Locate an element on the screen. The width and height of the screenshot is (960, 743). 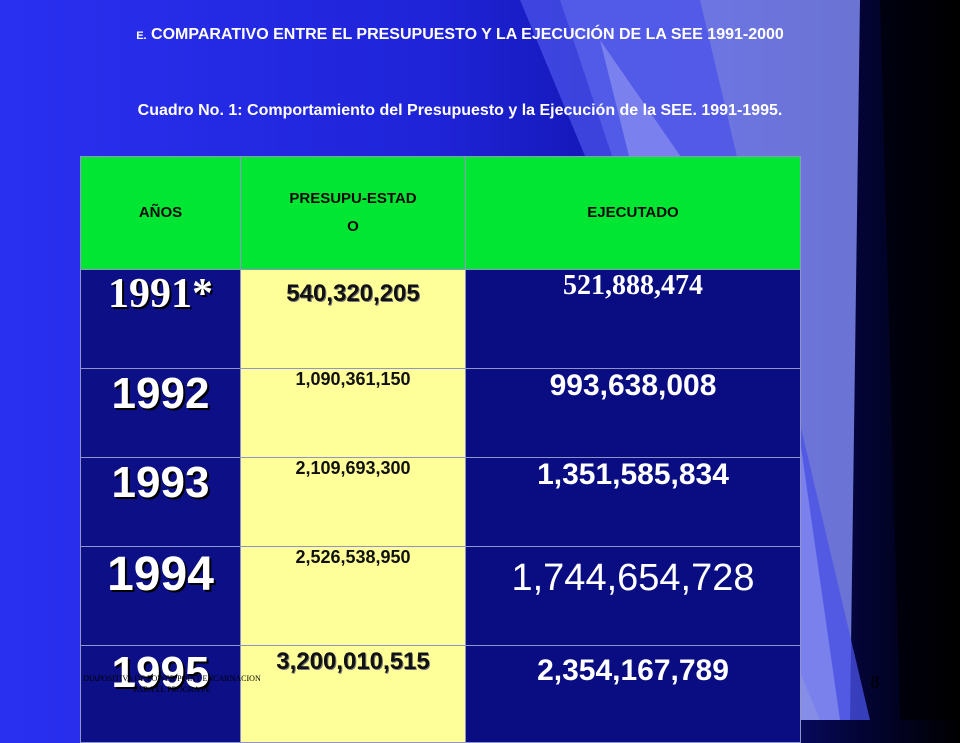
executed-cell: 521,888,474 is located at coordinates (633, 319).